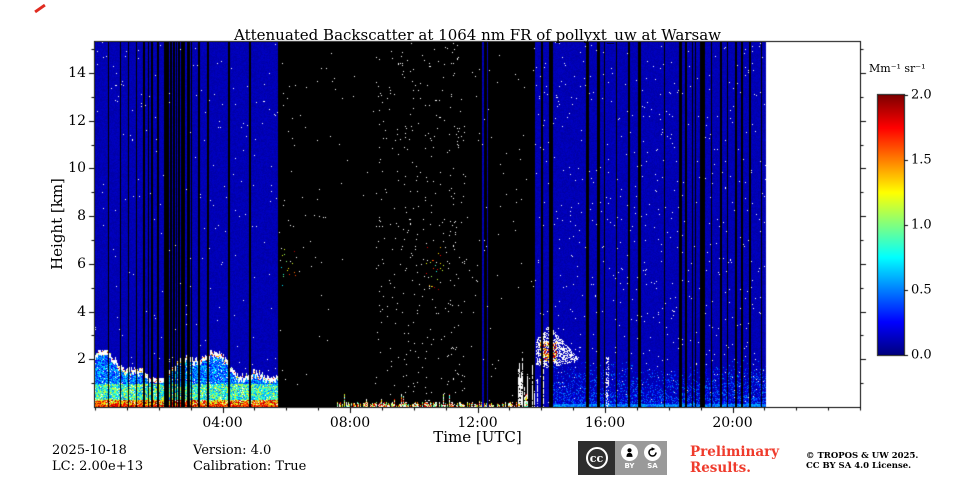 This screenshot has width=960, height=480. Describe the element at coordinates (921, 225) in the screenshot. I see `colorbar-tick-label: 1.0` at that location.